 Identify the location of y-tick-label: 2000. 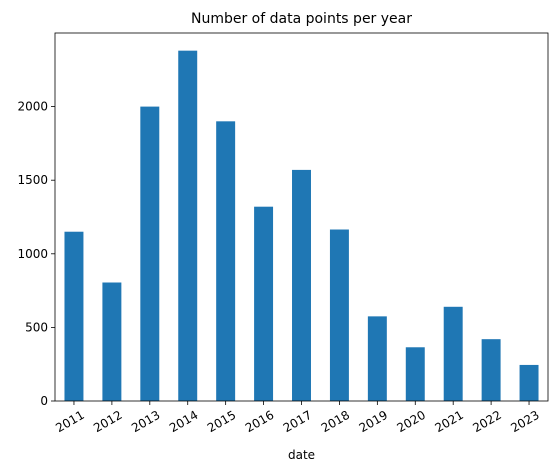
(32, 107).